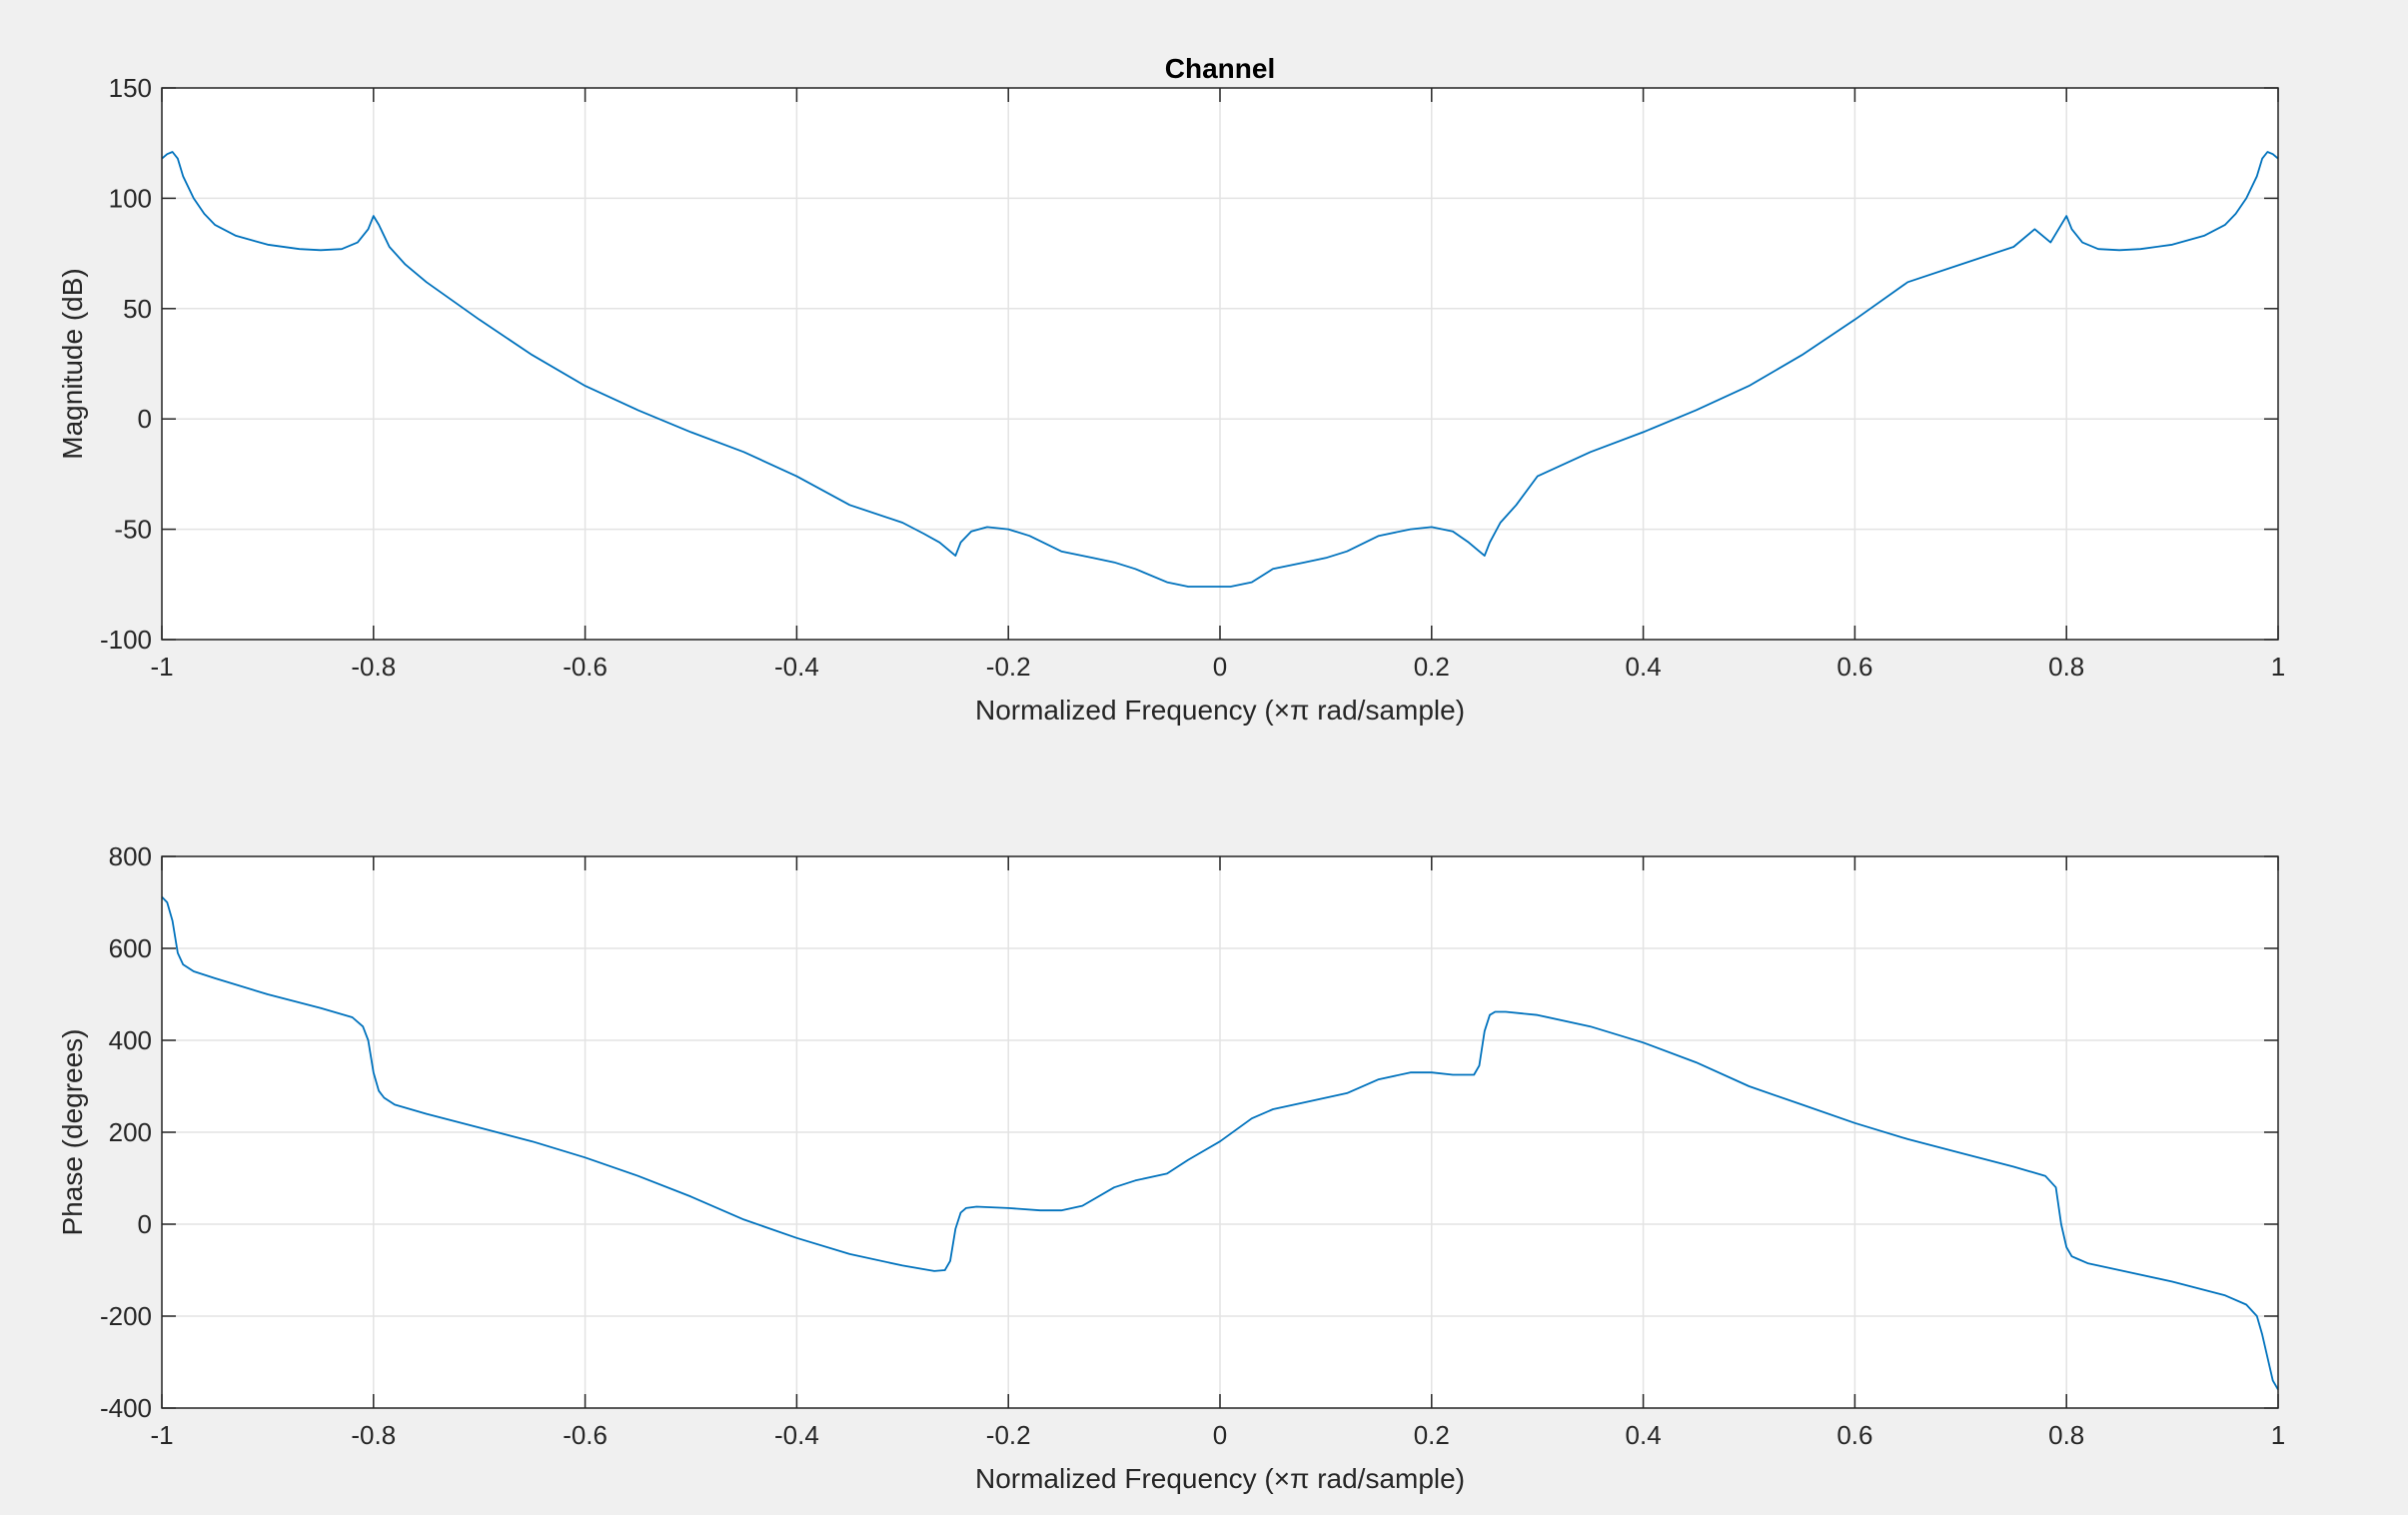 Image resolution: width=2408 pixels, height=1515 pixels. I want to click on magnitude-y-tick-label: -100, so click(126, 640).